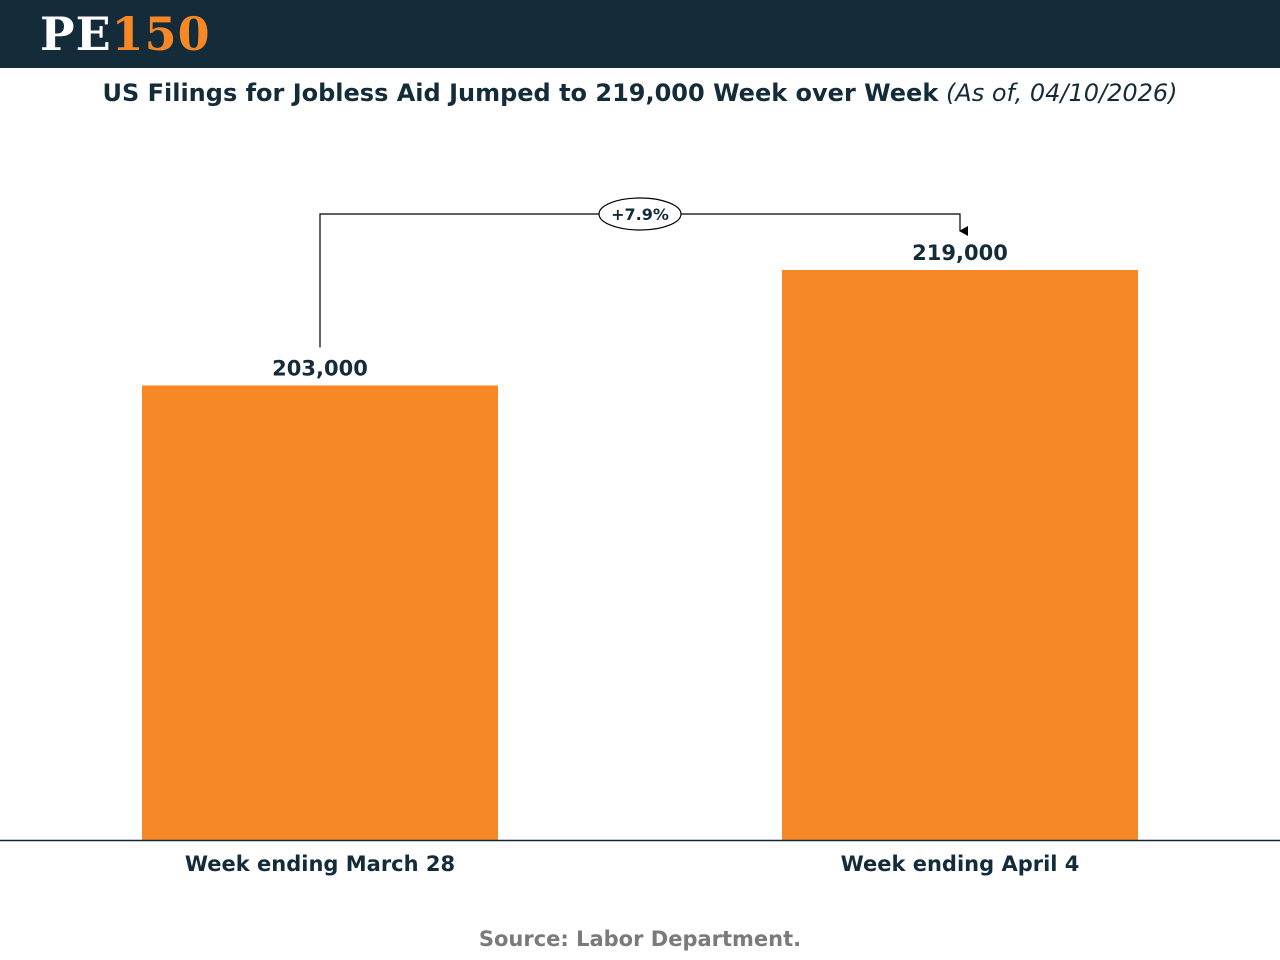  I want to click on header-bar: PE150, so click(640, 34).